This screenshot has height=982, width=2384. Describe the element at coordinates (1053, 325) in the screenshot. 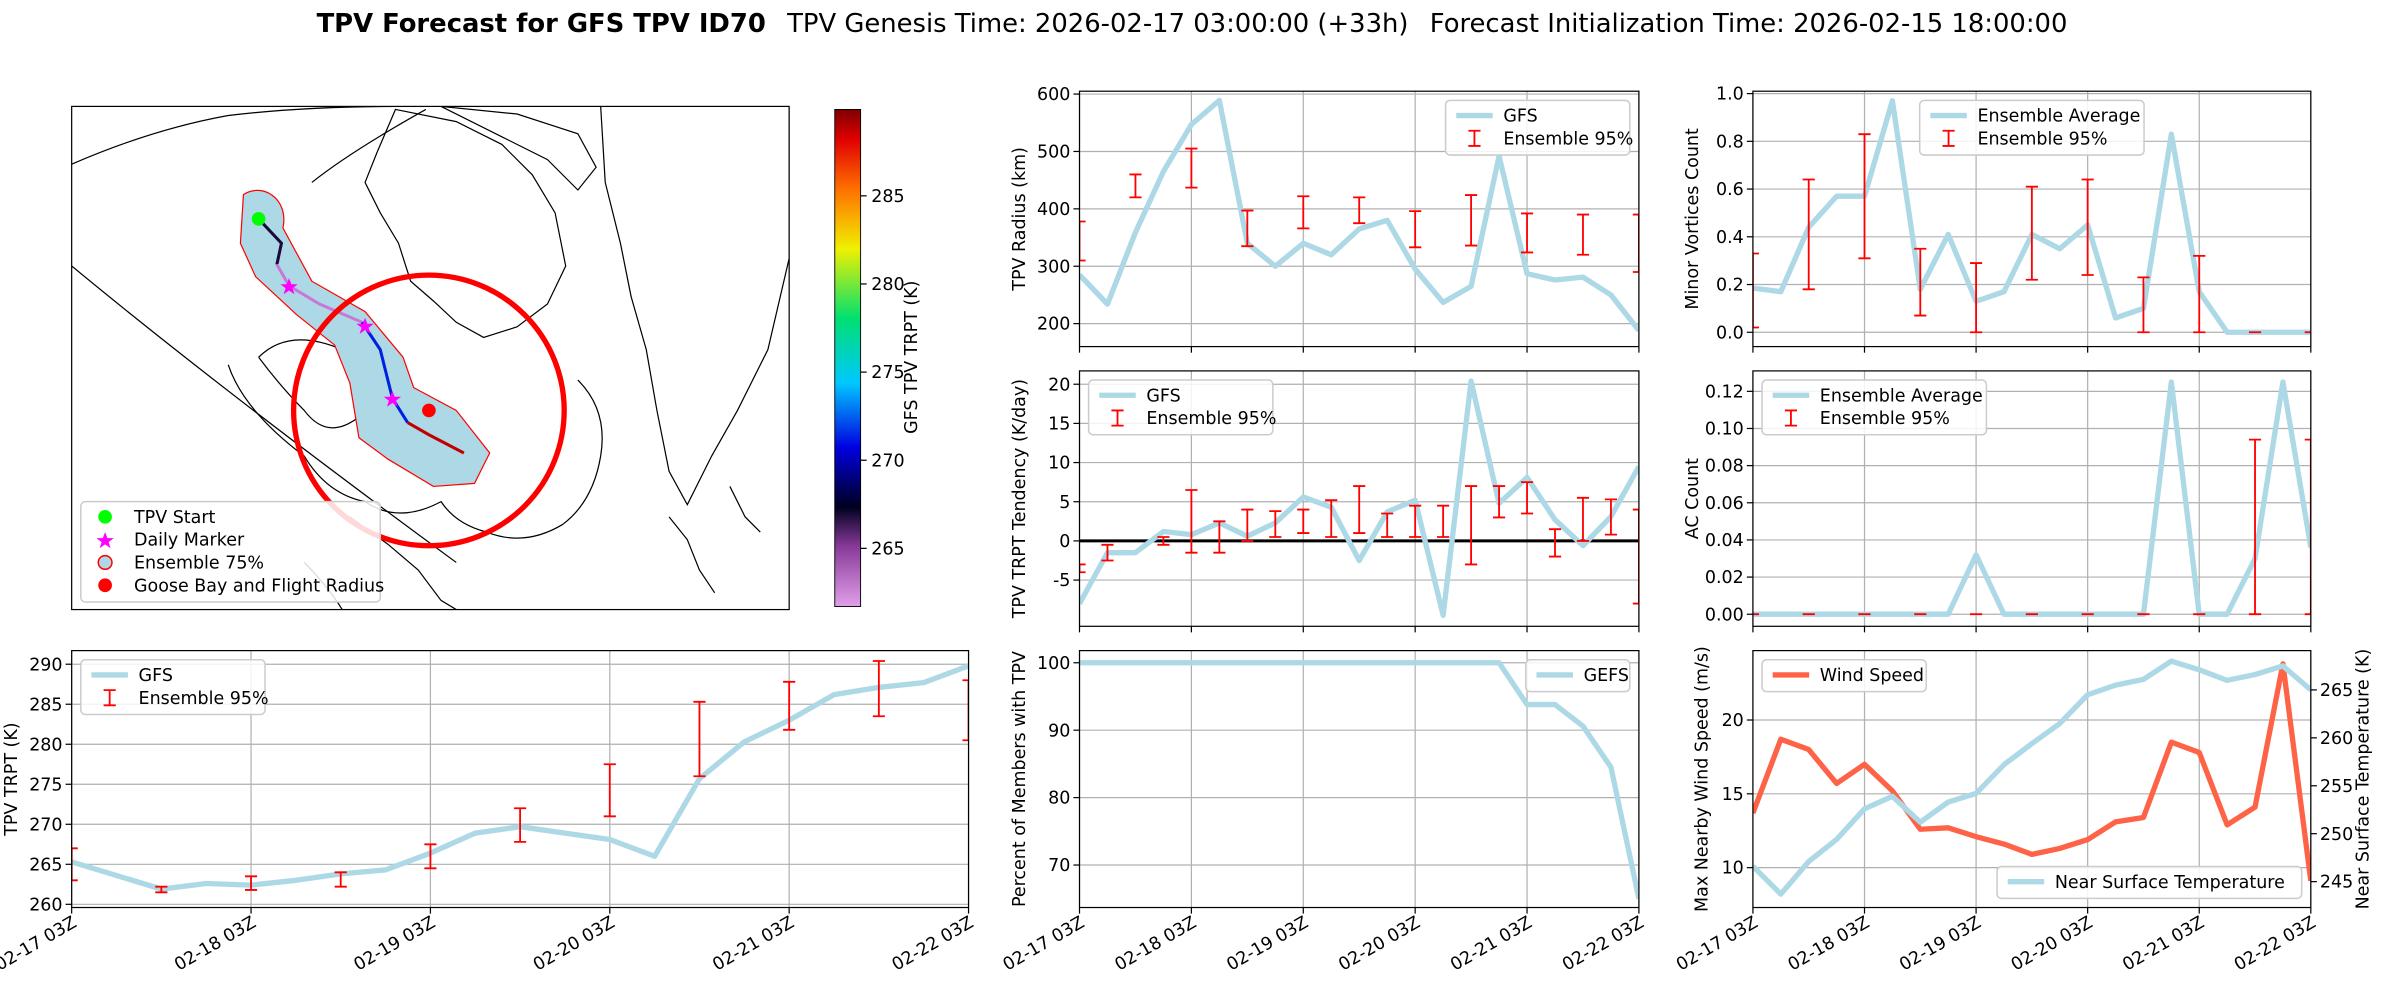

I see `y-tick-label: 200` at that location.